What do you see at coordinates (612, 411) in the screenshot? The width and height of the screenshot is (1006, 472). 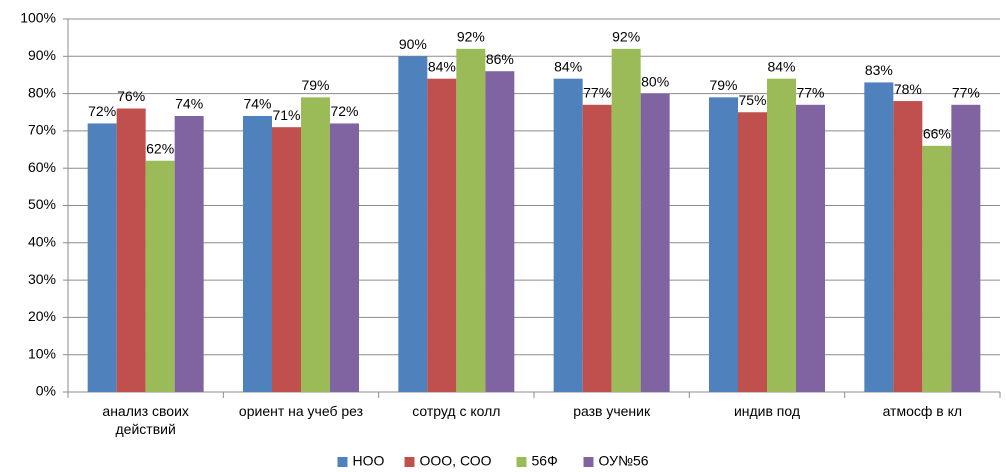 I see `x-tick-label: разв ученик` at bounding box center [612, 411].